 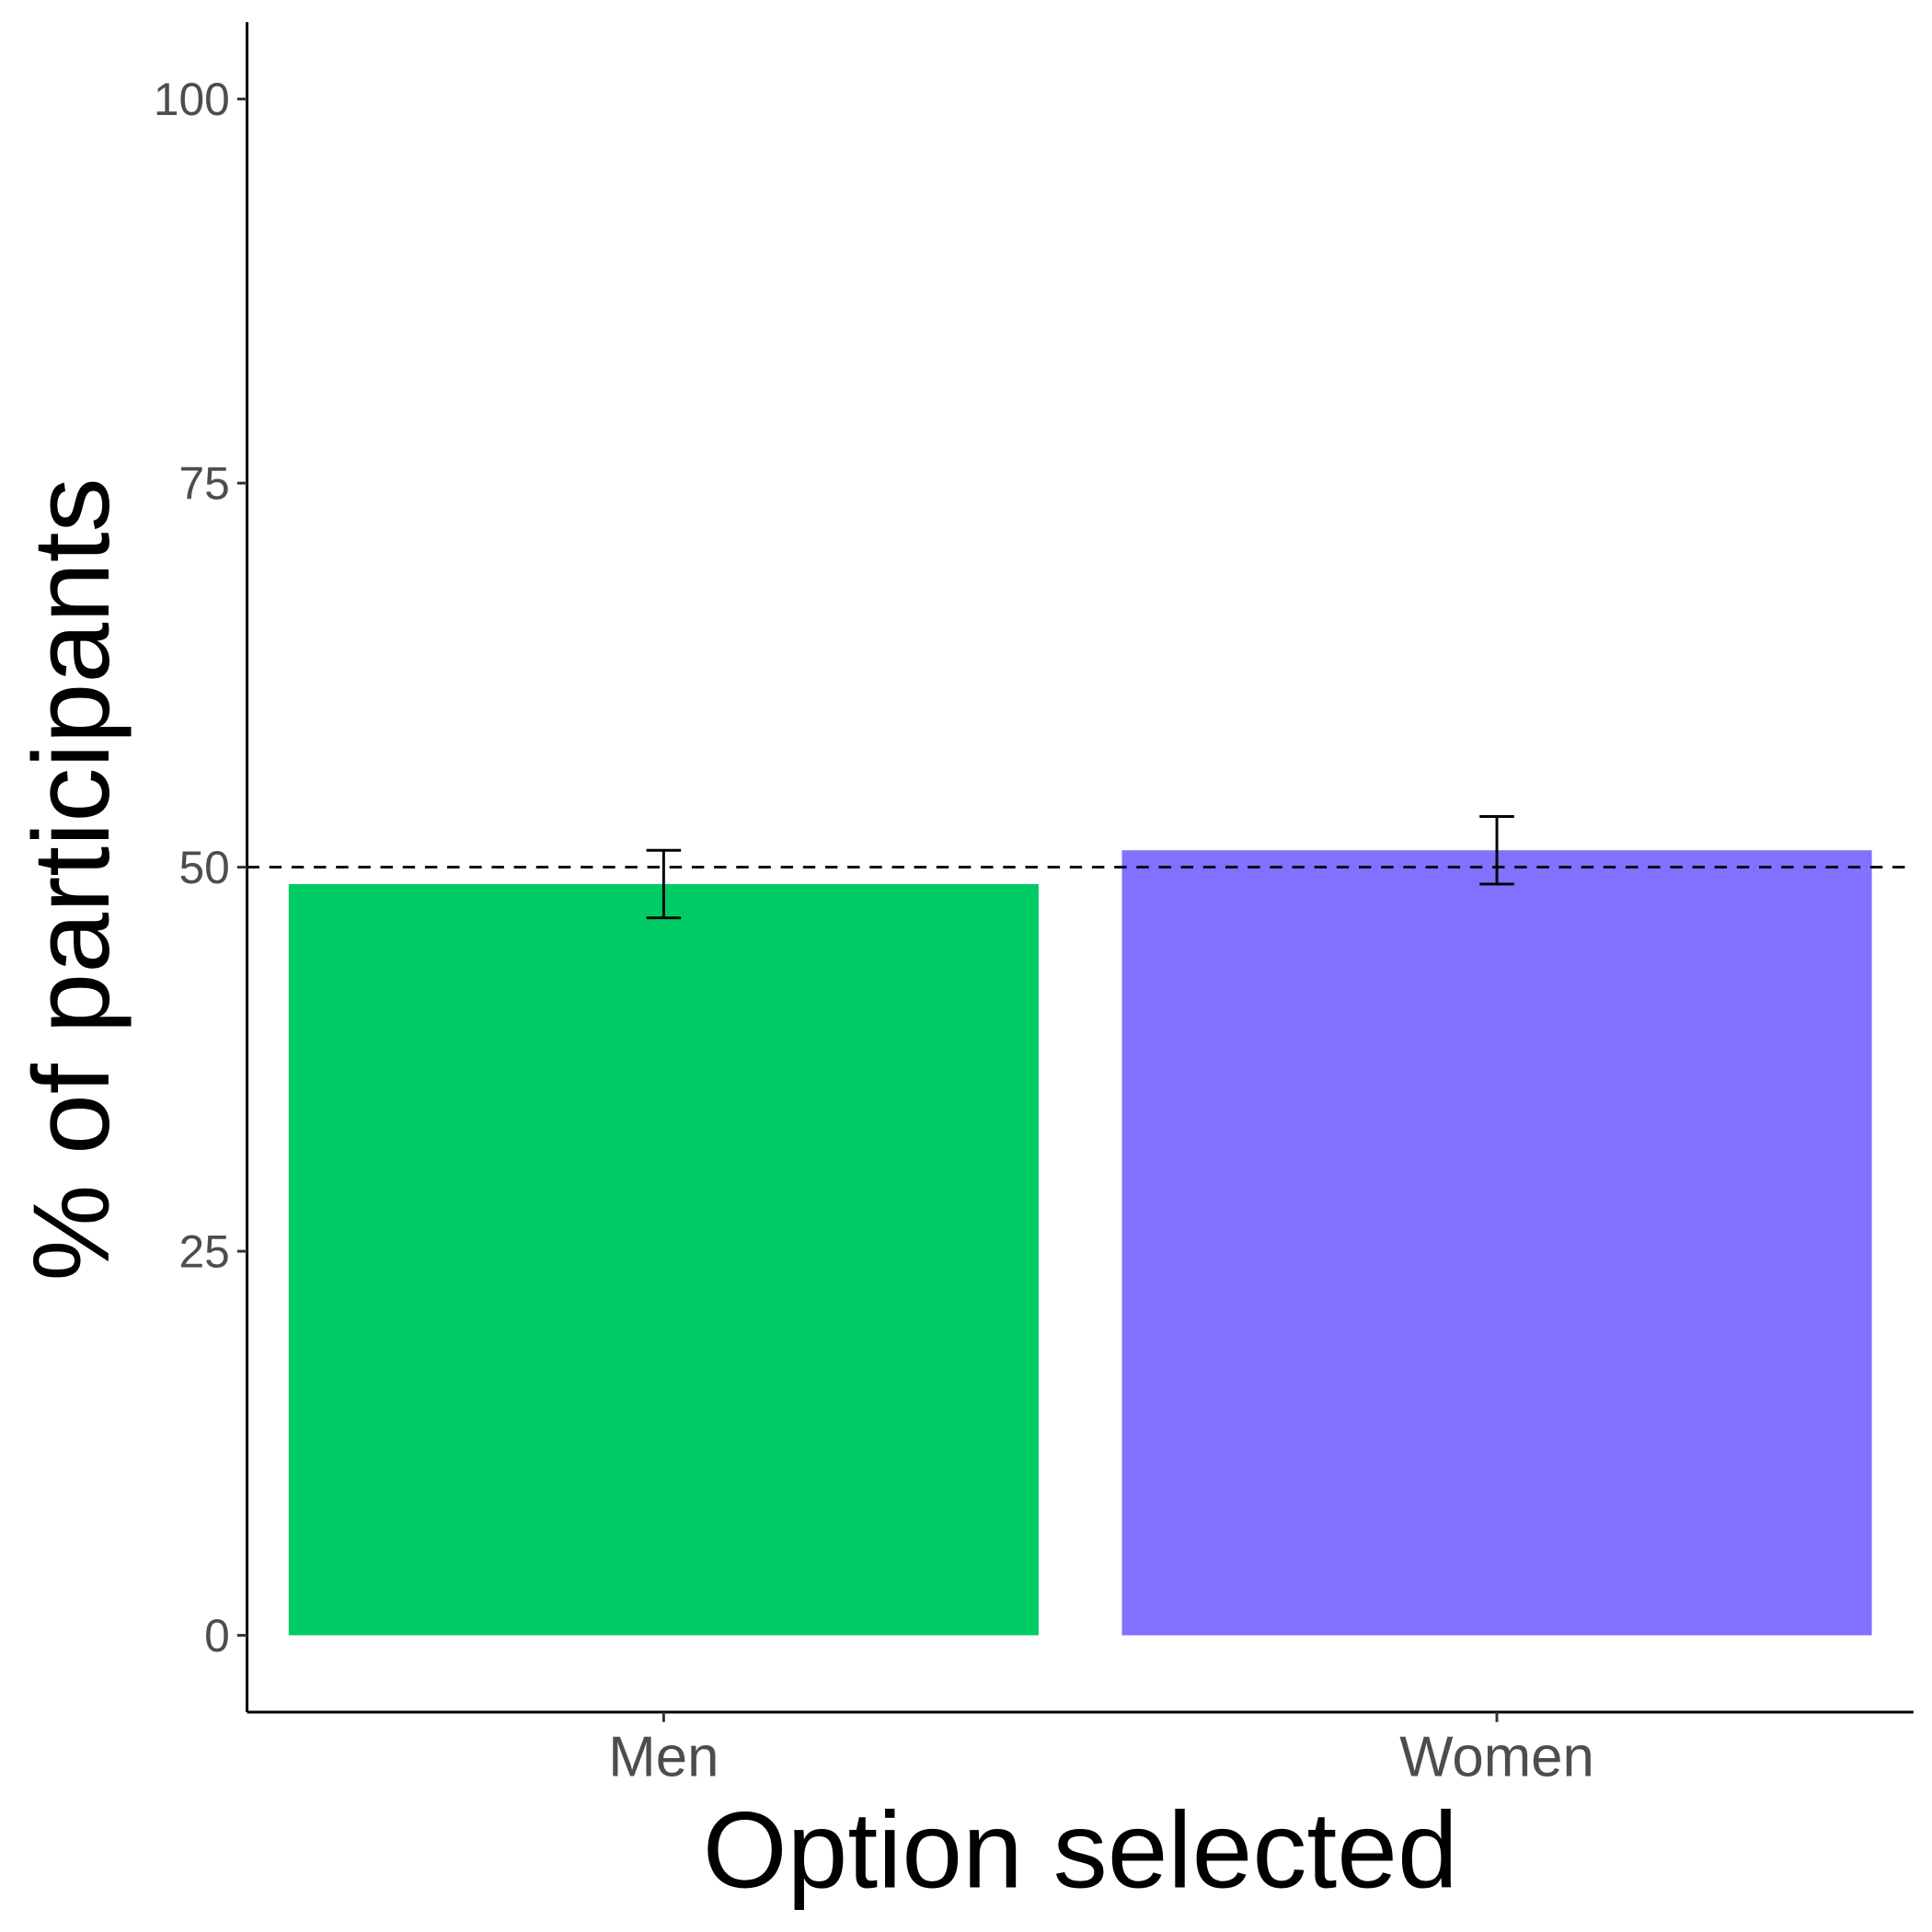 What do you see at coordinates (664, 884) in the screenshot?
I see `error-bar-men` at bounding box center [664, 884].